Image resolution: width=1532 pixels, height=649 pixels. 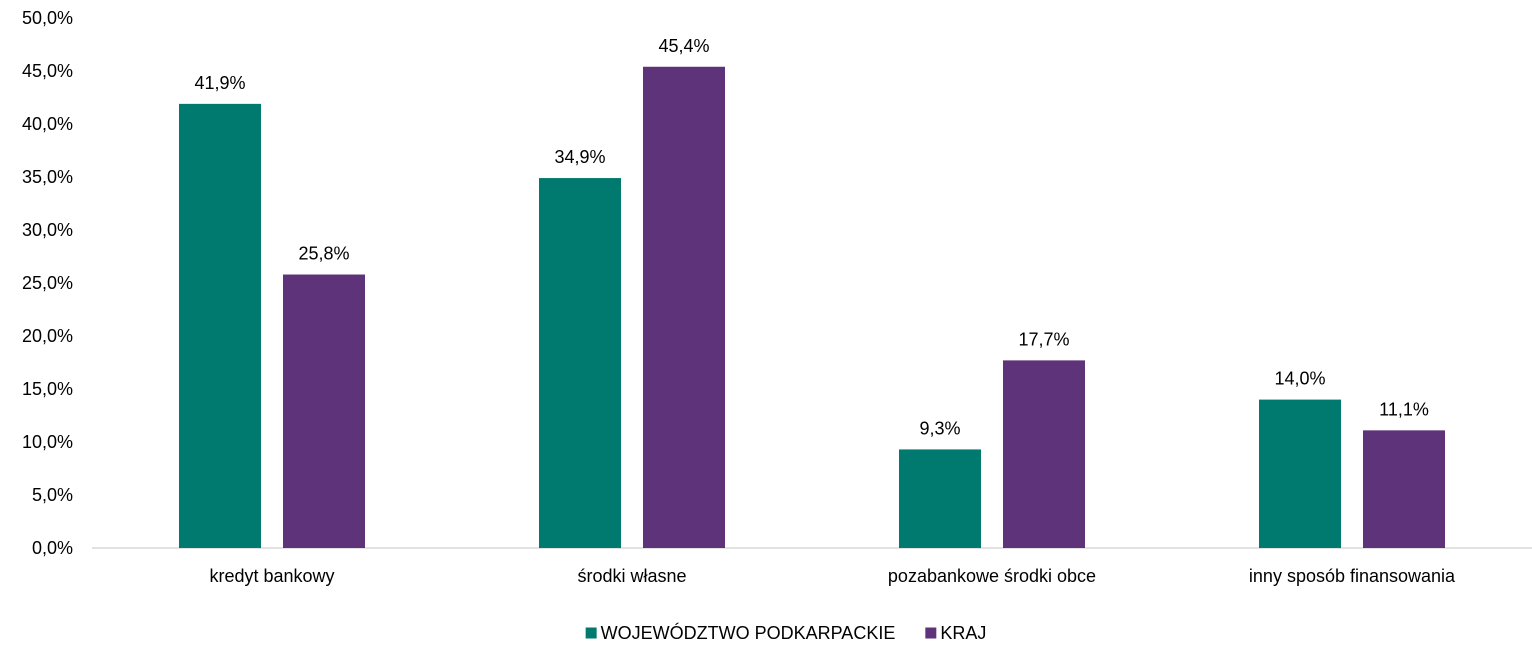 What do you see at coordinates (47, 336) in the screenshot?
I see `y-tick-label: 20,0%` at bounding box center [47, 336].